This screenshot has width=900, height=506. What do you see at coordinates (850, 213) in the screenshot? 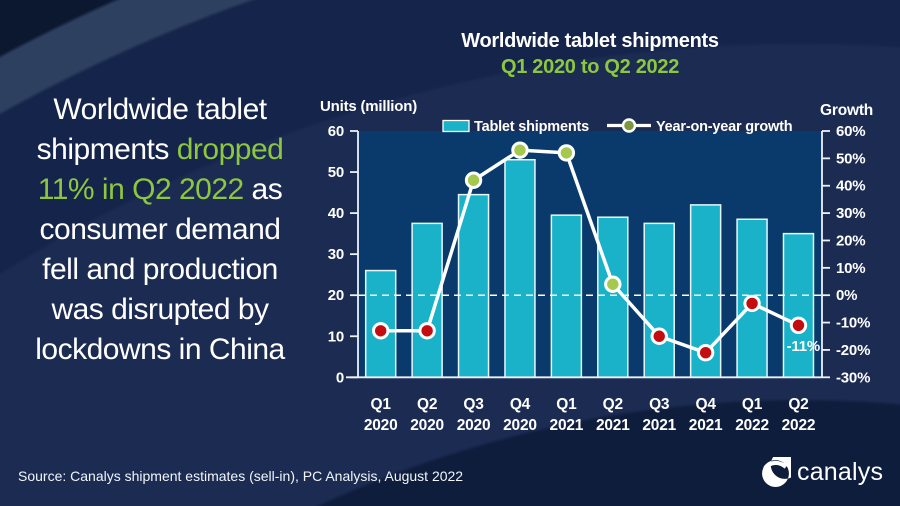
I see `right-tick-label-30%: 30%` at bounding box center [850, 213].